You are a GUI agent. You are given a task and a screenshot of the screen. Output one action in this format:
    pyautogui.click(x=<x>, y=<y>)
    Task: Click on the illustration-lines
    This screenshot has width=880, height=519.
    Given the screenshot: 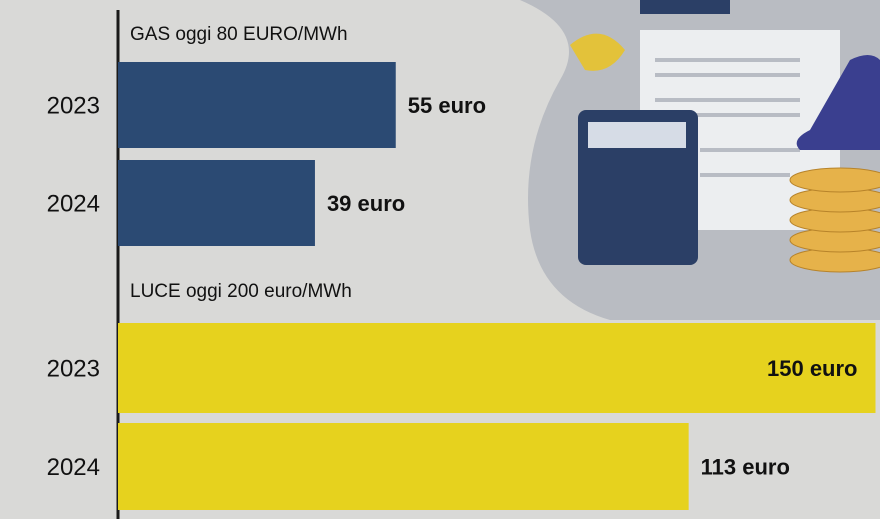 What is the action you would take?
    pyautogui.click(x=727, y=117)
    